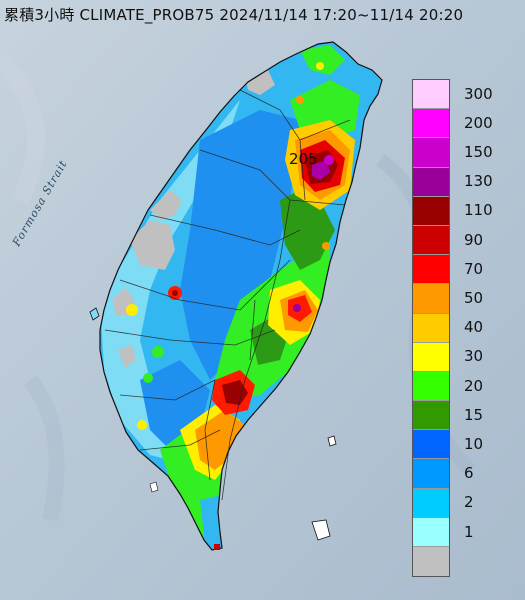 Image resolution: width=525 pixels, height=600 pixels. I want to click on legend-label: 15, so click(474, 414).